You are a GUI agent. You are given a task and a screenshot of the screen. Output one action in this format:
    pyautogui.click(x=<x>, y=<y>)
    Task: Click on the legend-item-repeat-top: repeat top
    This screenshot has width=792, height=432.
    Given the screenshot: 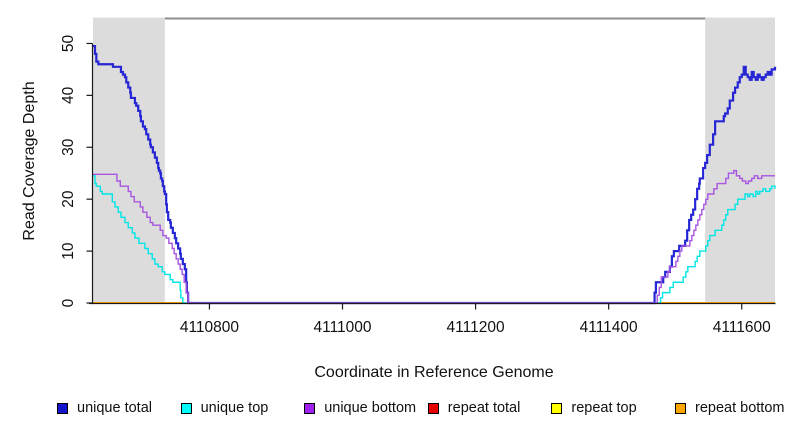 What is the action you would take?
    pyautogui.click(x=594, y=408)
    